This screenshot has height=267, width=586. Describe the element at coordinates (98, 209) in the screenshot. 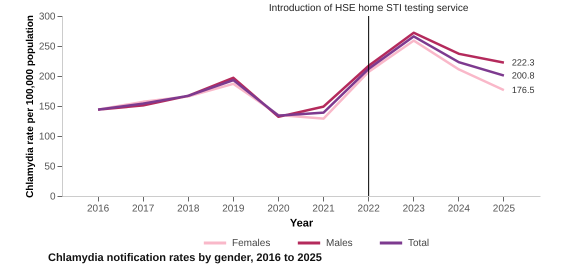

I see `x-tick-label: 2016` at that location.